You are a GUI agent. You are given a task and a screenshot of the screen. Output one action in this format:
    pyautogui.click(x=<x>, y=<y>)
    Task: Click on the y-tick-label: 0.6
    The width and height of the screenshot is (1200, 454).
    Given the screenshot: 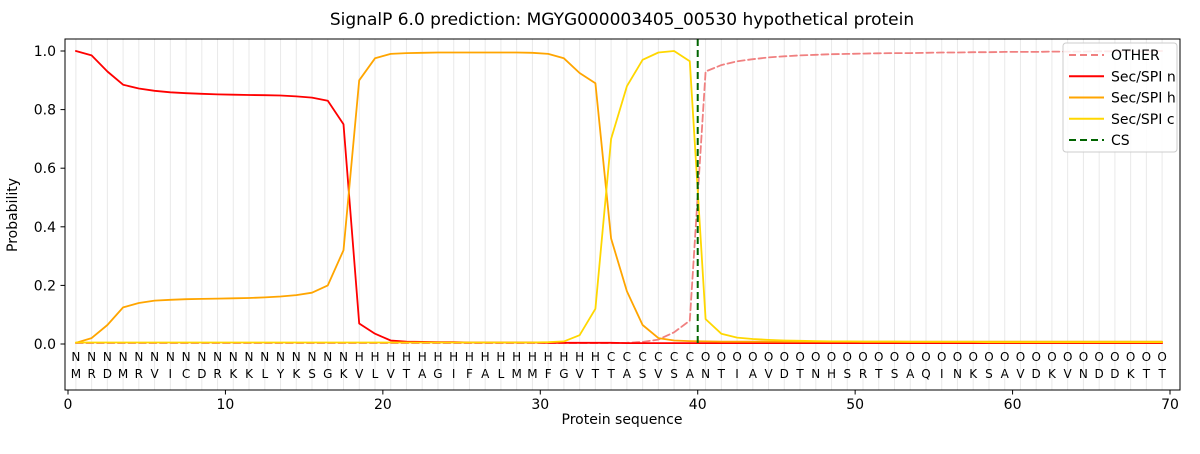 What is the action you would take?
    pyautogui.click(x=45, y=169)
    